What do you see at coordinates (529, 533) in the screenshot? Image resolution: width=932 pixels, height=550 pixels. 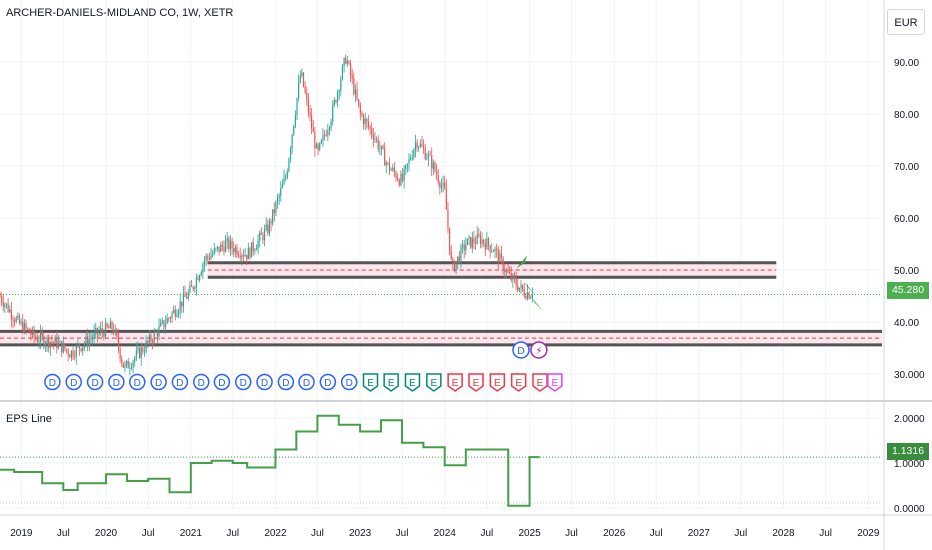 I see `x-tick-label: 2025` at bounding box center [529, 533].